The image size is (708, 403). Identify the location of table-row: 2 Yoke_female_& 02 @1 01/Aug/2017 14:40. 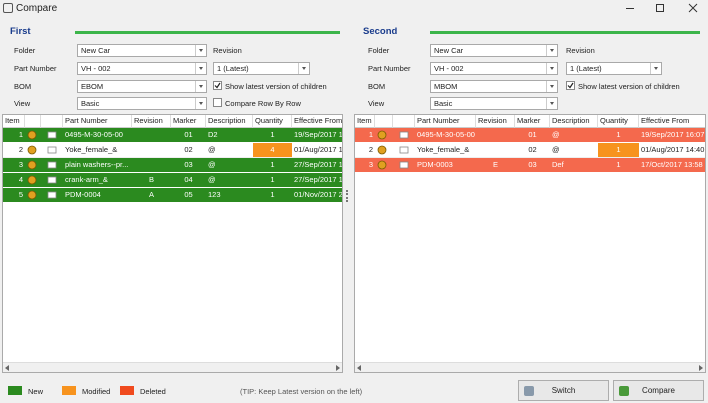
(530, 150).